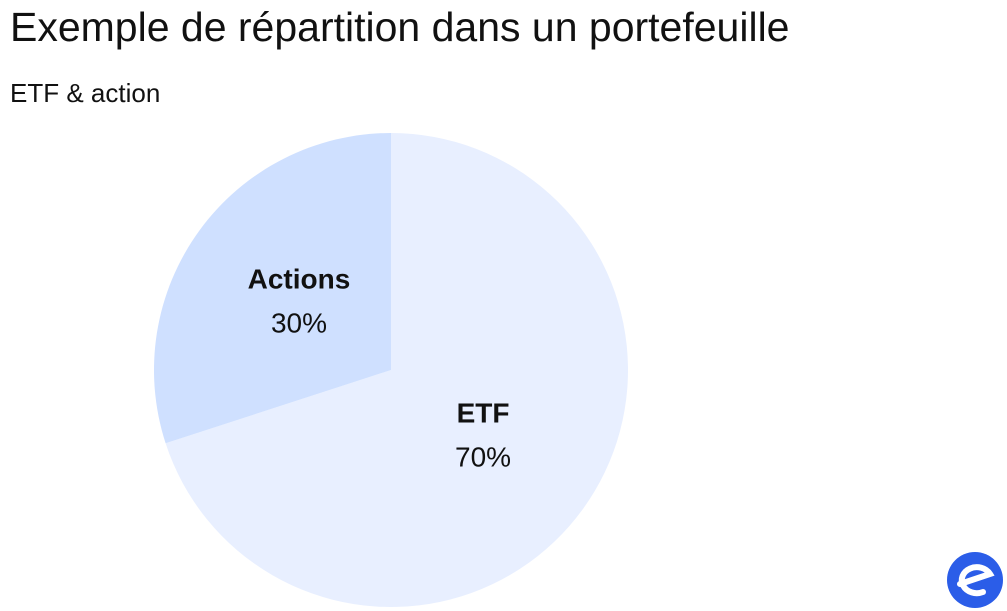  I want to click on logo, so click(975, 580).